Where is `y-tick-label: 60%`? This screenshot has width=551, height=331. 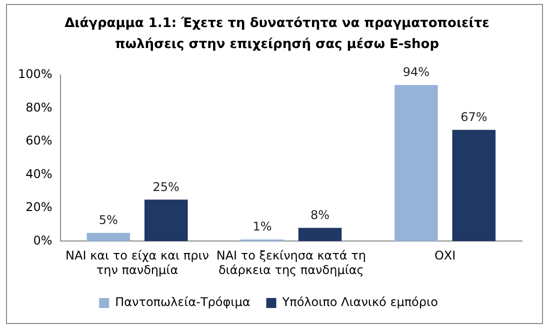
y-tick-label: 60% is located at coordinates (39, 141).